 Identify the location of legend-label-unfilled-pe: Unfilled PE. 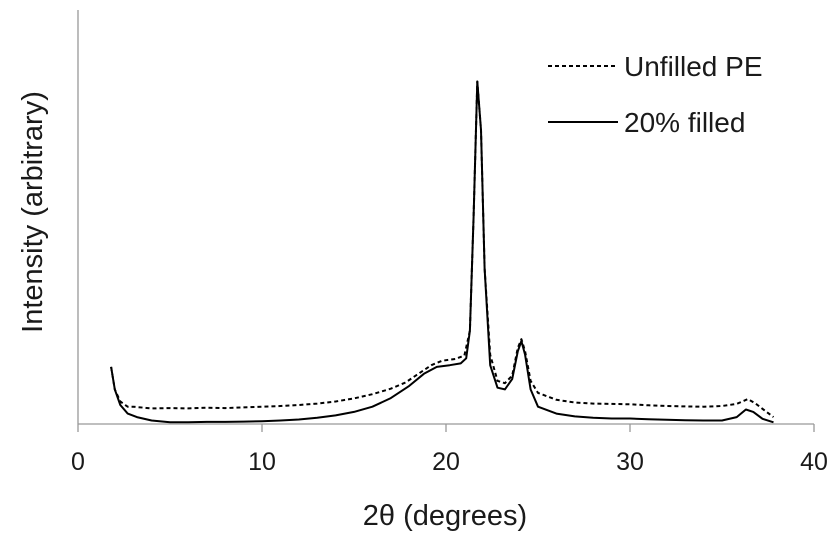
(693, 66).